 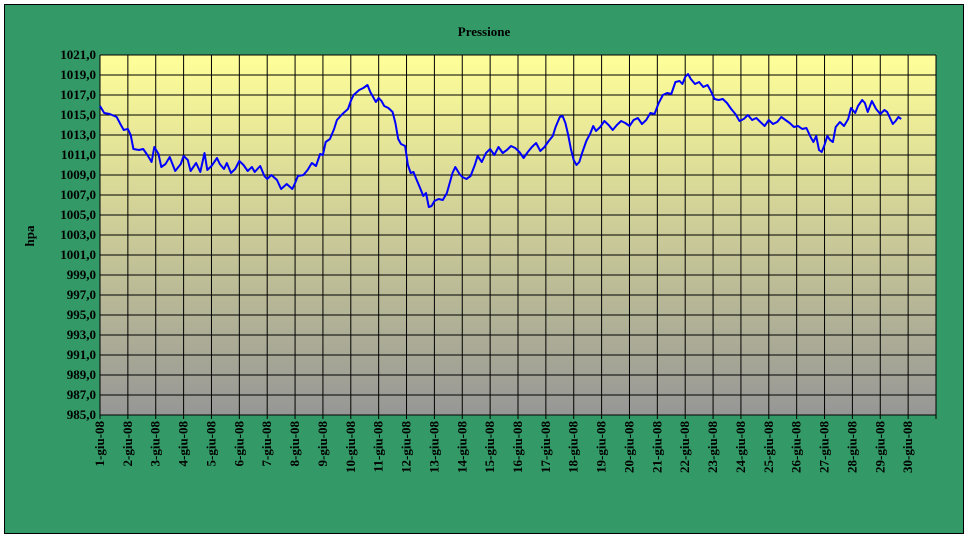 I want to click on y-tick-label: 1003,0, so click(x=78, y=234).